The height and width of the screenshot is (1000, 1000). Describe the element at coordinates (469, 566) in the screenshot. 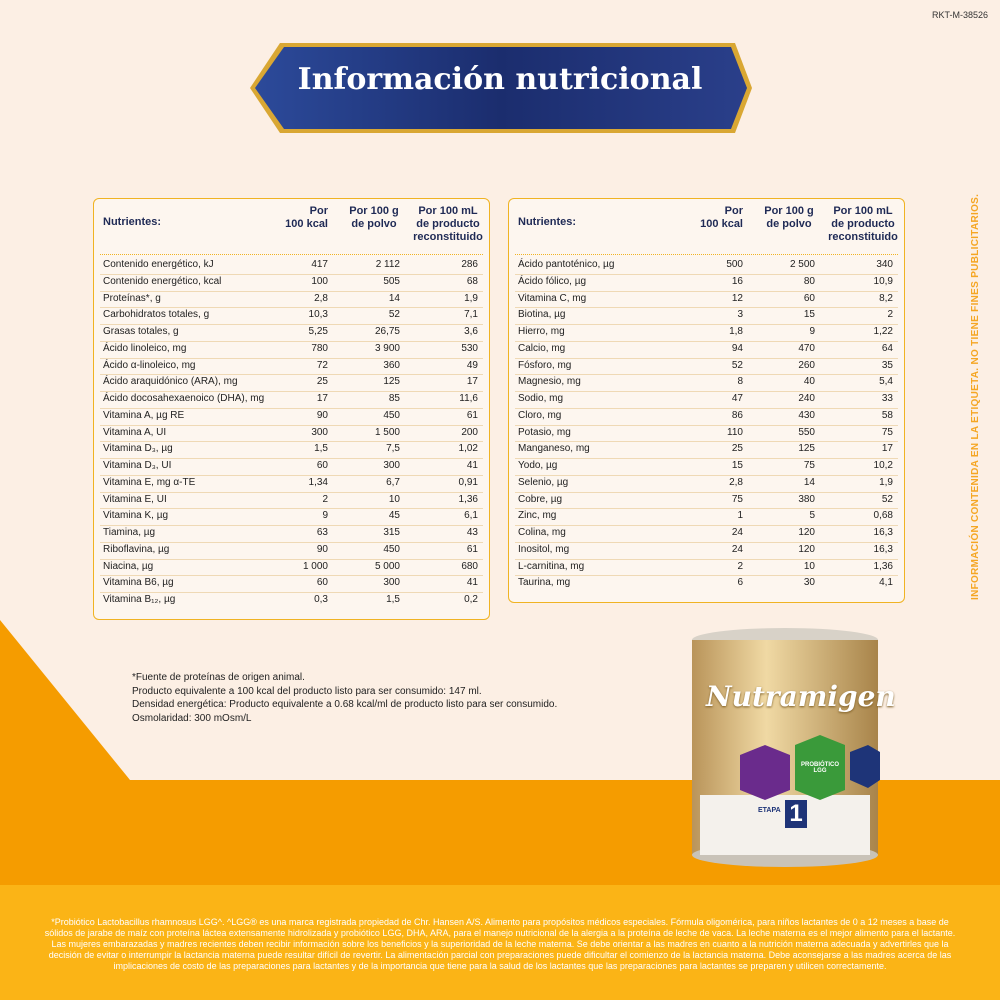

I see `nutrient-value: 680` at that location.